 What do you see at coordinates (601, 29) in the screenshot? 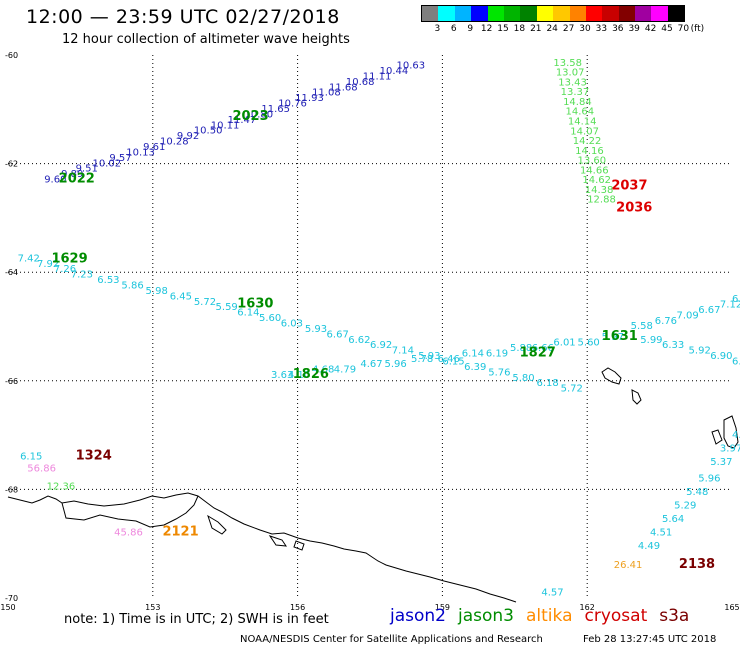
I see `legend-tick-label: 33` at bounding box center [601, 29].